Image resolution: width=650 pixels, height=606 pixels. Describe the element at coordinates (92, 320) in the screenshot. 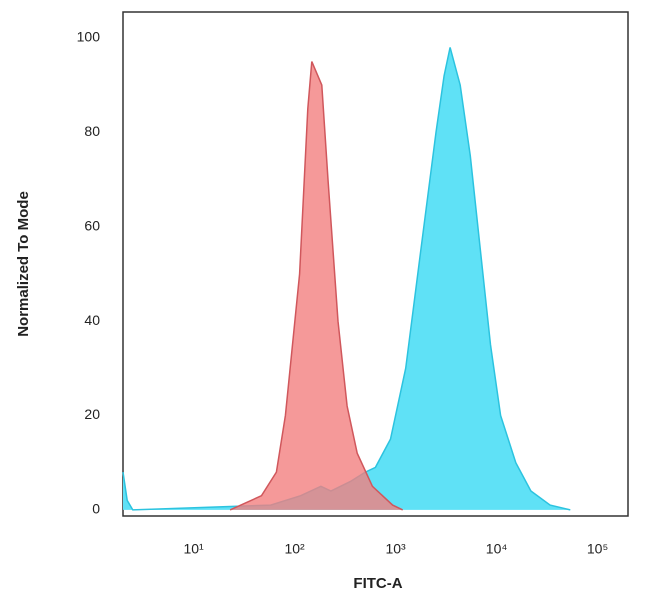

I see `y-tick-label: 40` at that location.